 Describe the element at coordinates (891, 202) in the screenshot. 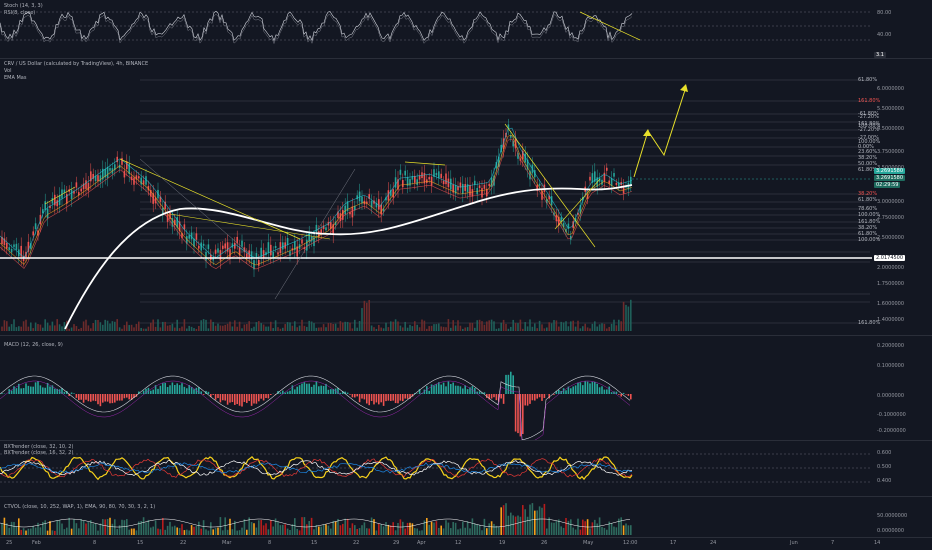

I see `price-tick: 3.0000000` at that location.